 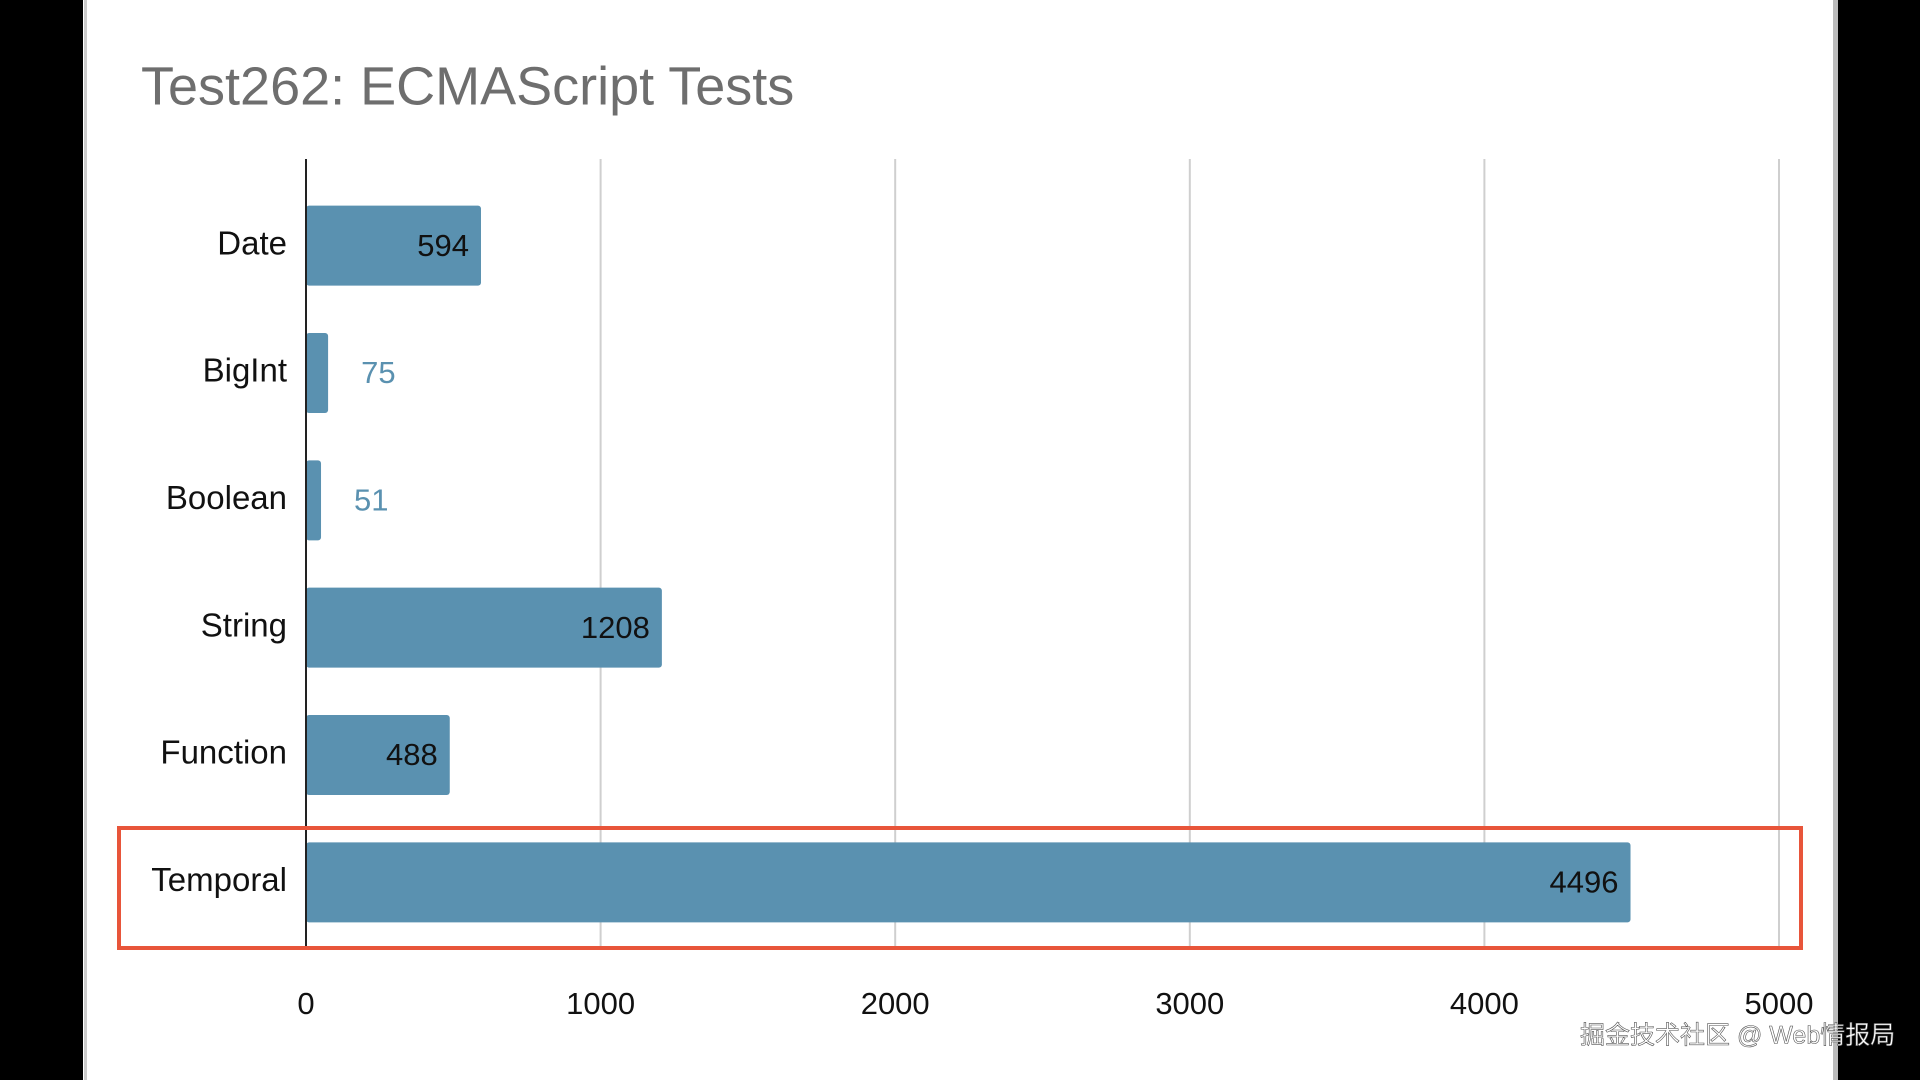 What do you see at coordinates (1189, 1003) in the screenshot?
I see `x-tick-label: 3000` at bounding box center [1189, 1003].